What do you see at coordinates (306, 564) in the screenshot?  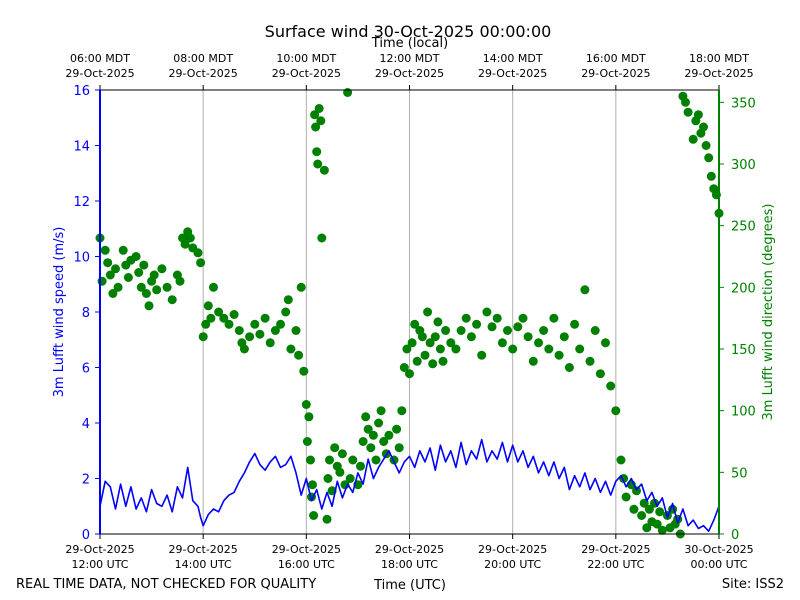 I see `bottom-tick-time: 16:00 UTC` at bounding box center [306, 564].